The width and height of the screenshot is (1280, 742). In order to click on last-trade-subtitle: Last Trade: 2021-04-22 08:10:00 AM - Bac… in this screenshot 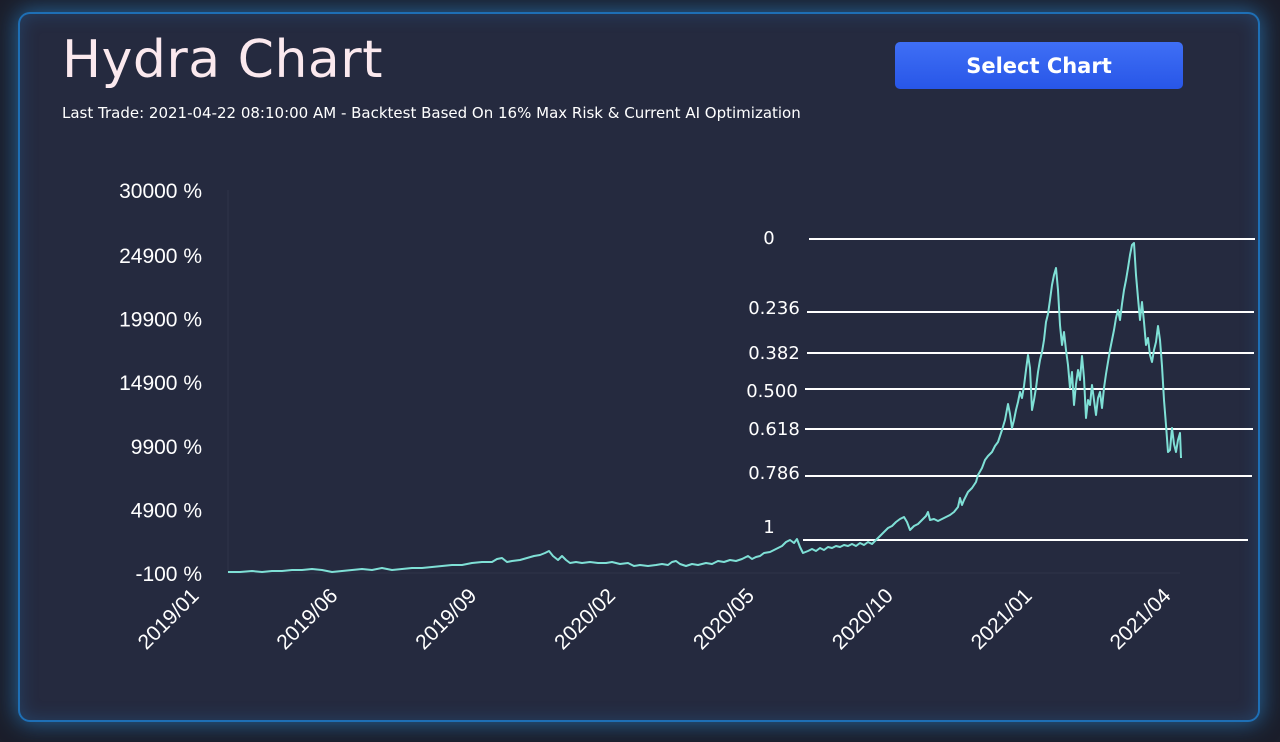, I will do `click(431, 113)`.